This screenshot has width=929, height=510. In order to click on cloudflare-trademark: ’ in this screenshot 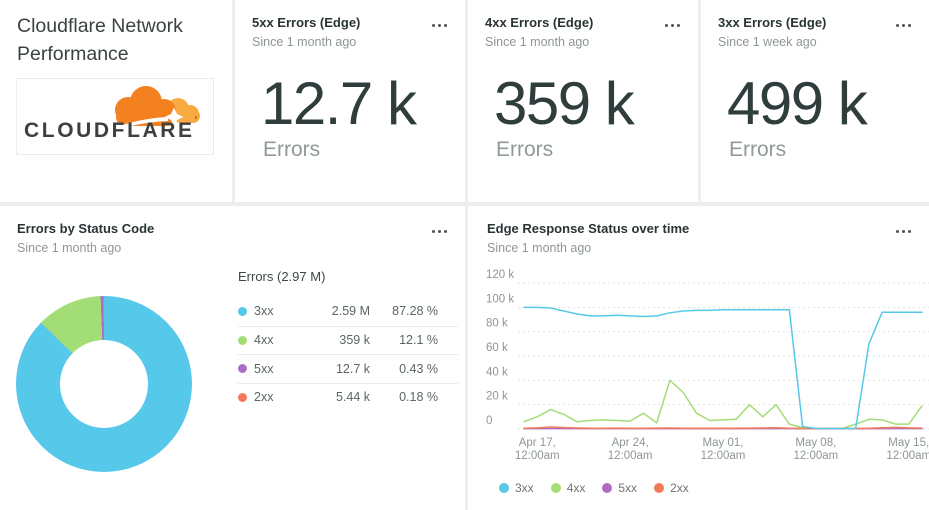, I will do `click(196, 120)`.